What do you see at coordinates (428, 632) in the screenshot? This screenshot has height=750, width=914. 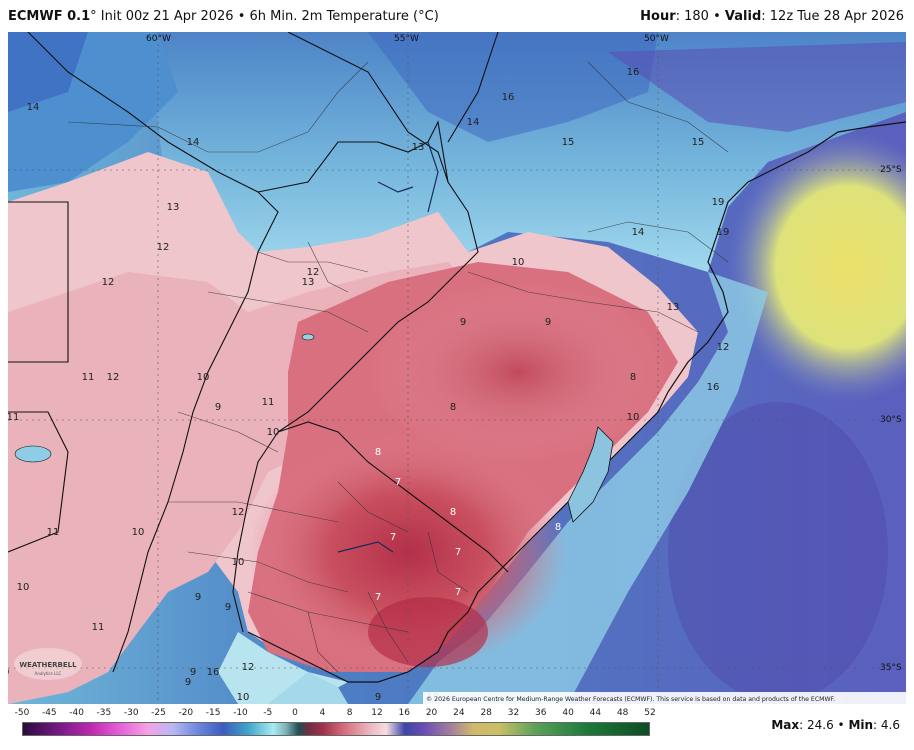 I see `cold-min-spot` at bounding box center [428, 632].